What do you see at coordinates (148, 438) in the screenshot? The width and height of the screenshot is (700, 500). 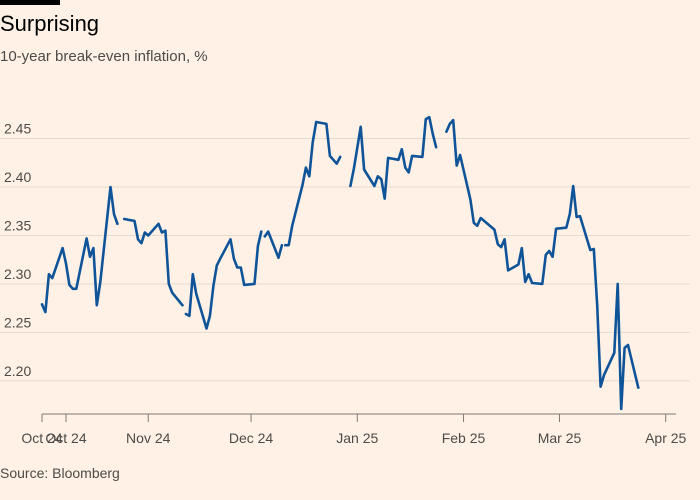 I see `x-tick-label: Nov 24` at bounding box center [148, 438].